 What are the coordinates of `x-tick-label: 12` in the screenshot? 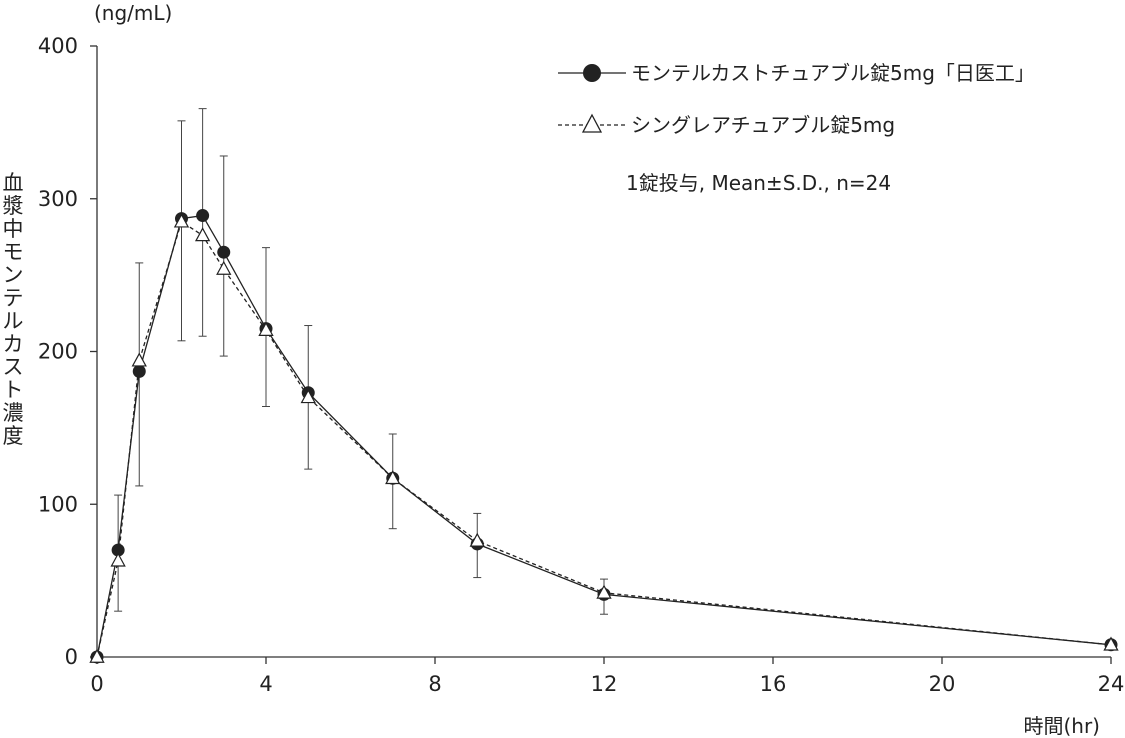 It's located at (604, 684).